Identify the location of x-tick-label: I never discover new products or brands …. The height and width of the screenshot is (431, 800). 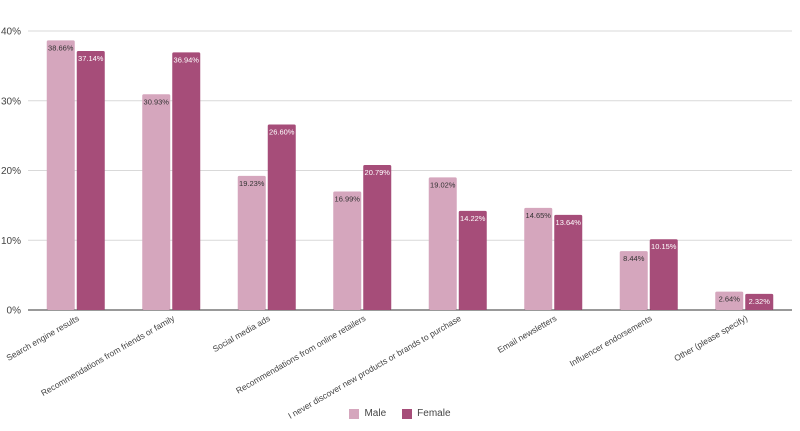
(374, 367).